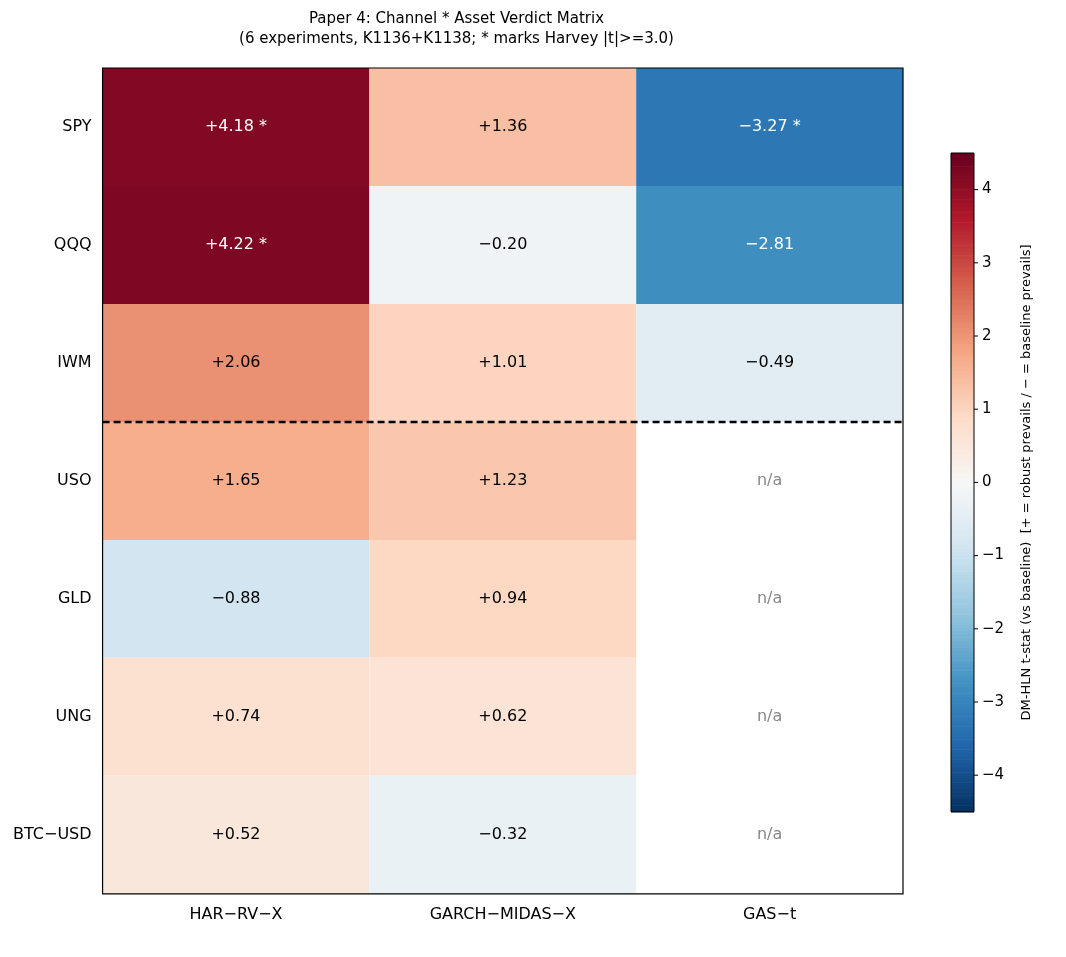 The image size is (1066, 957). What do you see at coordinates (236, 244) in the screenshot?
I see `data-label: +4.22 *` at bounding box center [236, 244].